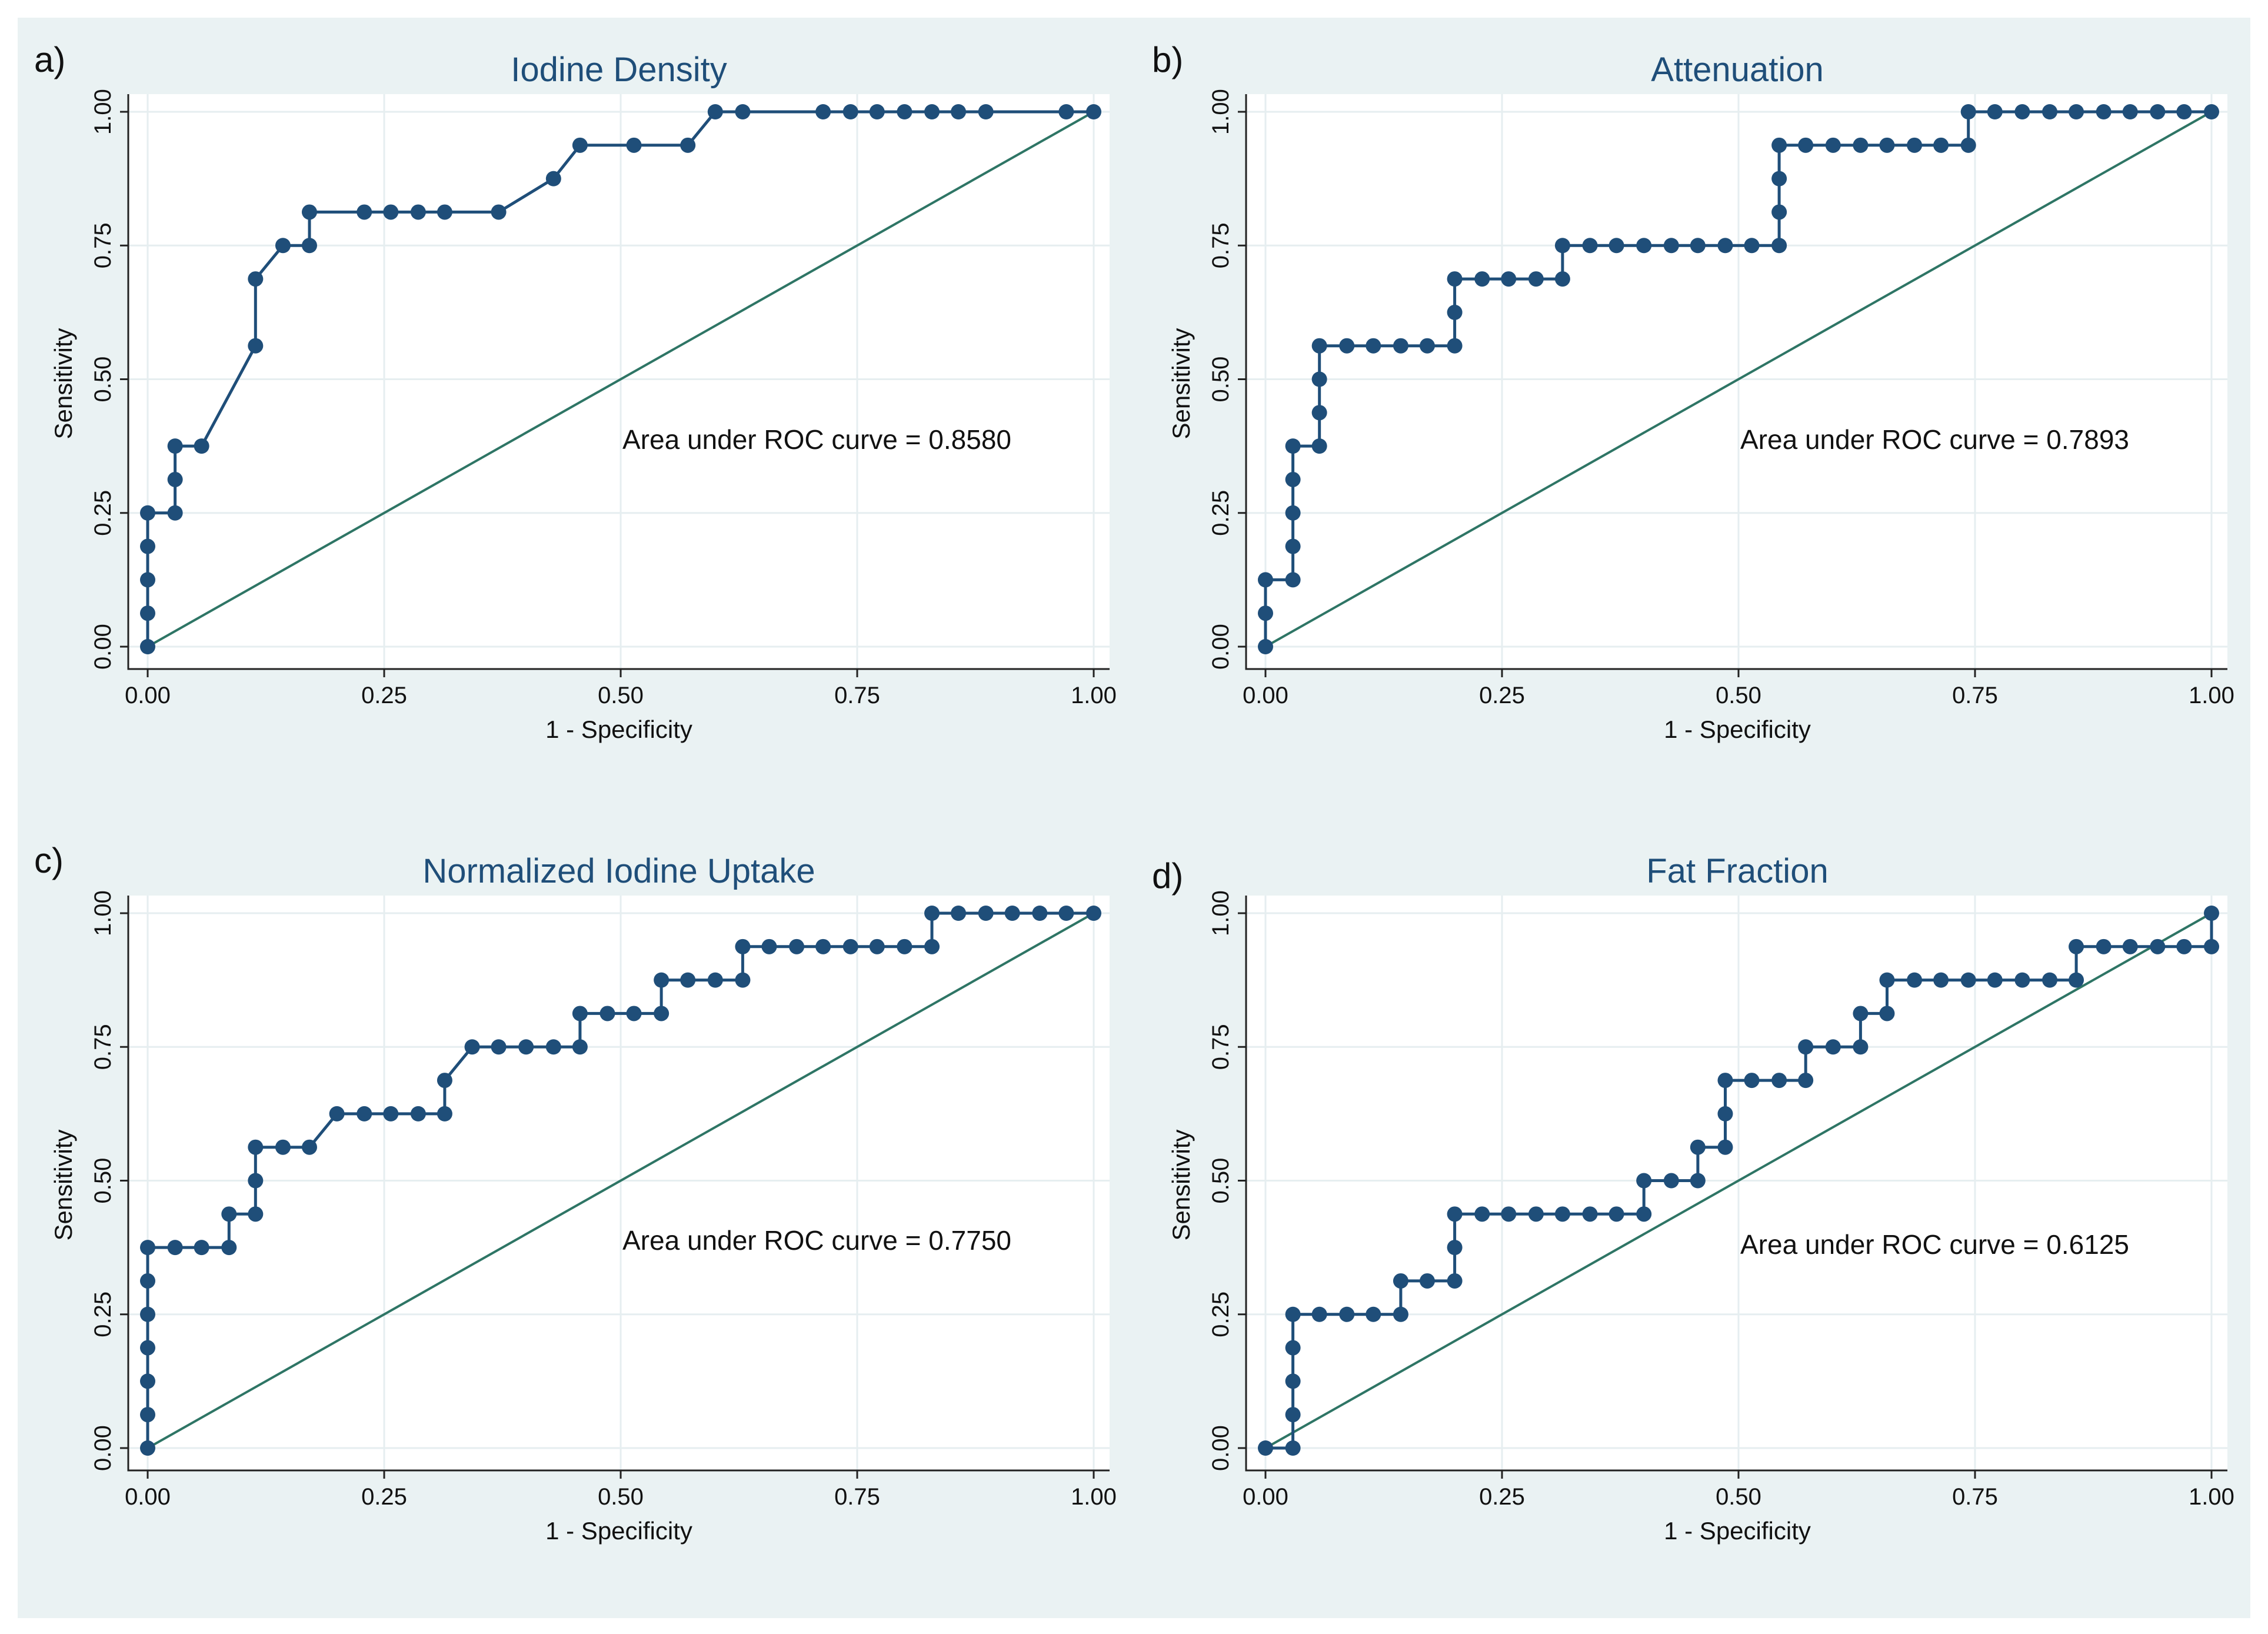 The width and height of the screenshot is (2268, 1634). I want to click on panel-b-y-tick-label-0: 0.00, so click(1221, 647).